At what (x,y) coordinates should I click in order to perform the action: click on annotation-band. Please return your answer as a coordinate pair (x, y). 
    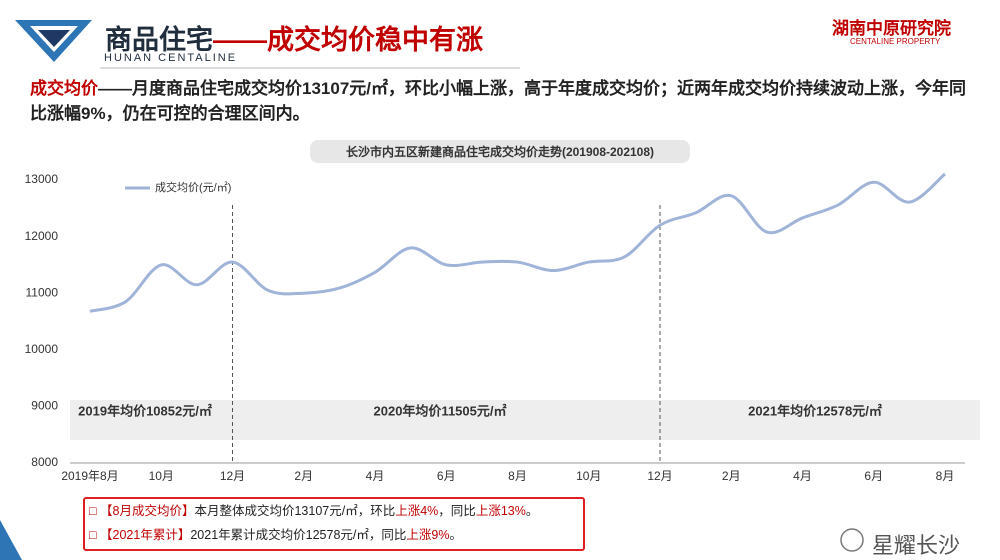
    Looking at the image, I should click on (525, 420).